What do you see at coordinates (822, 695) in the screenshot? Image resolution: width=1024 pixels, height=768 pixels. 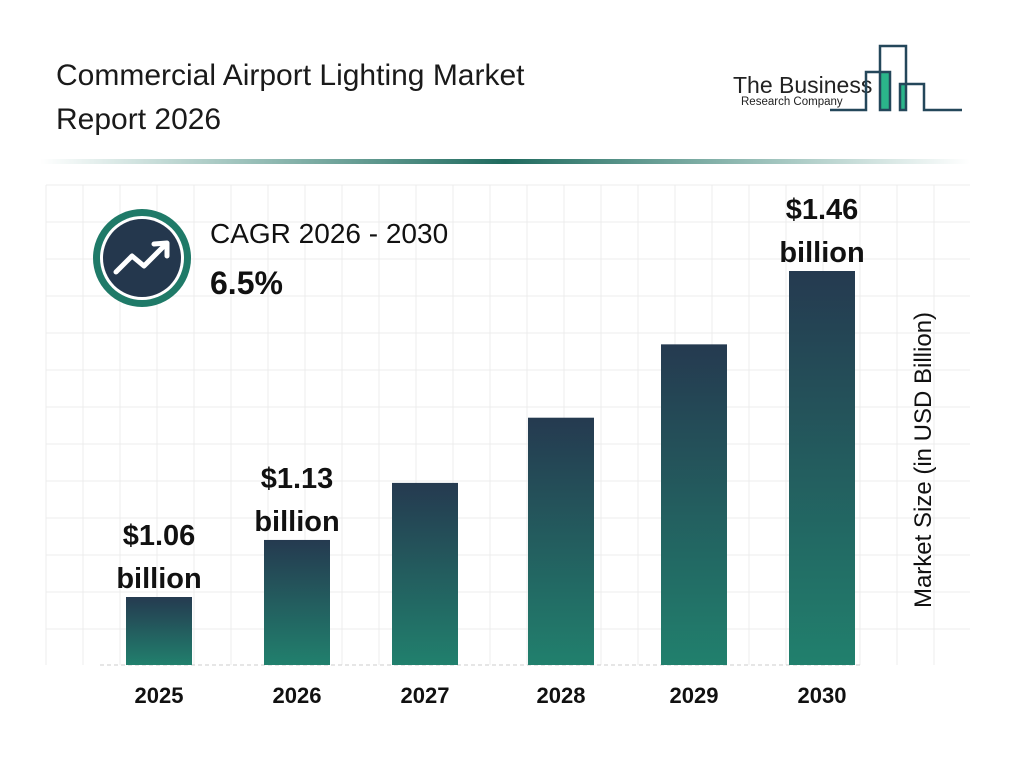 I see `x-tick-label: 2030` at bounding box center [822, 695].